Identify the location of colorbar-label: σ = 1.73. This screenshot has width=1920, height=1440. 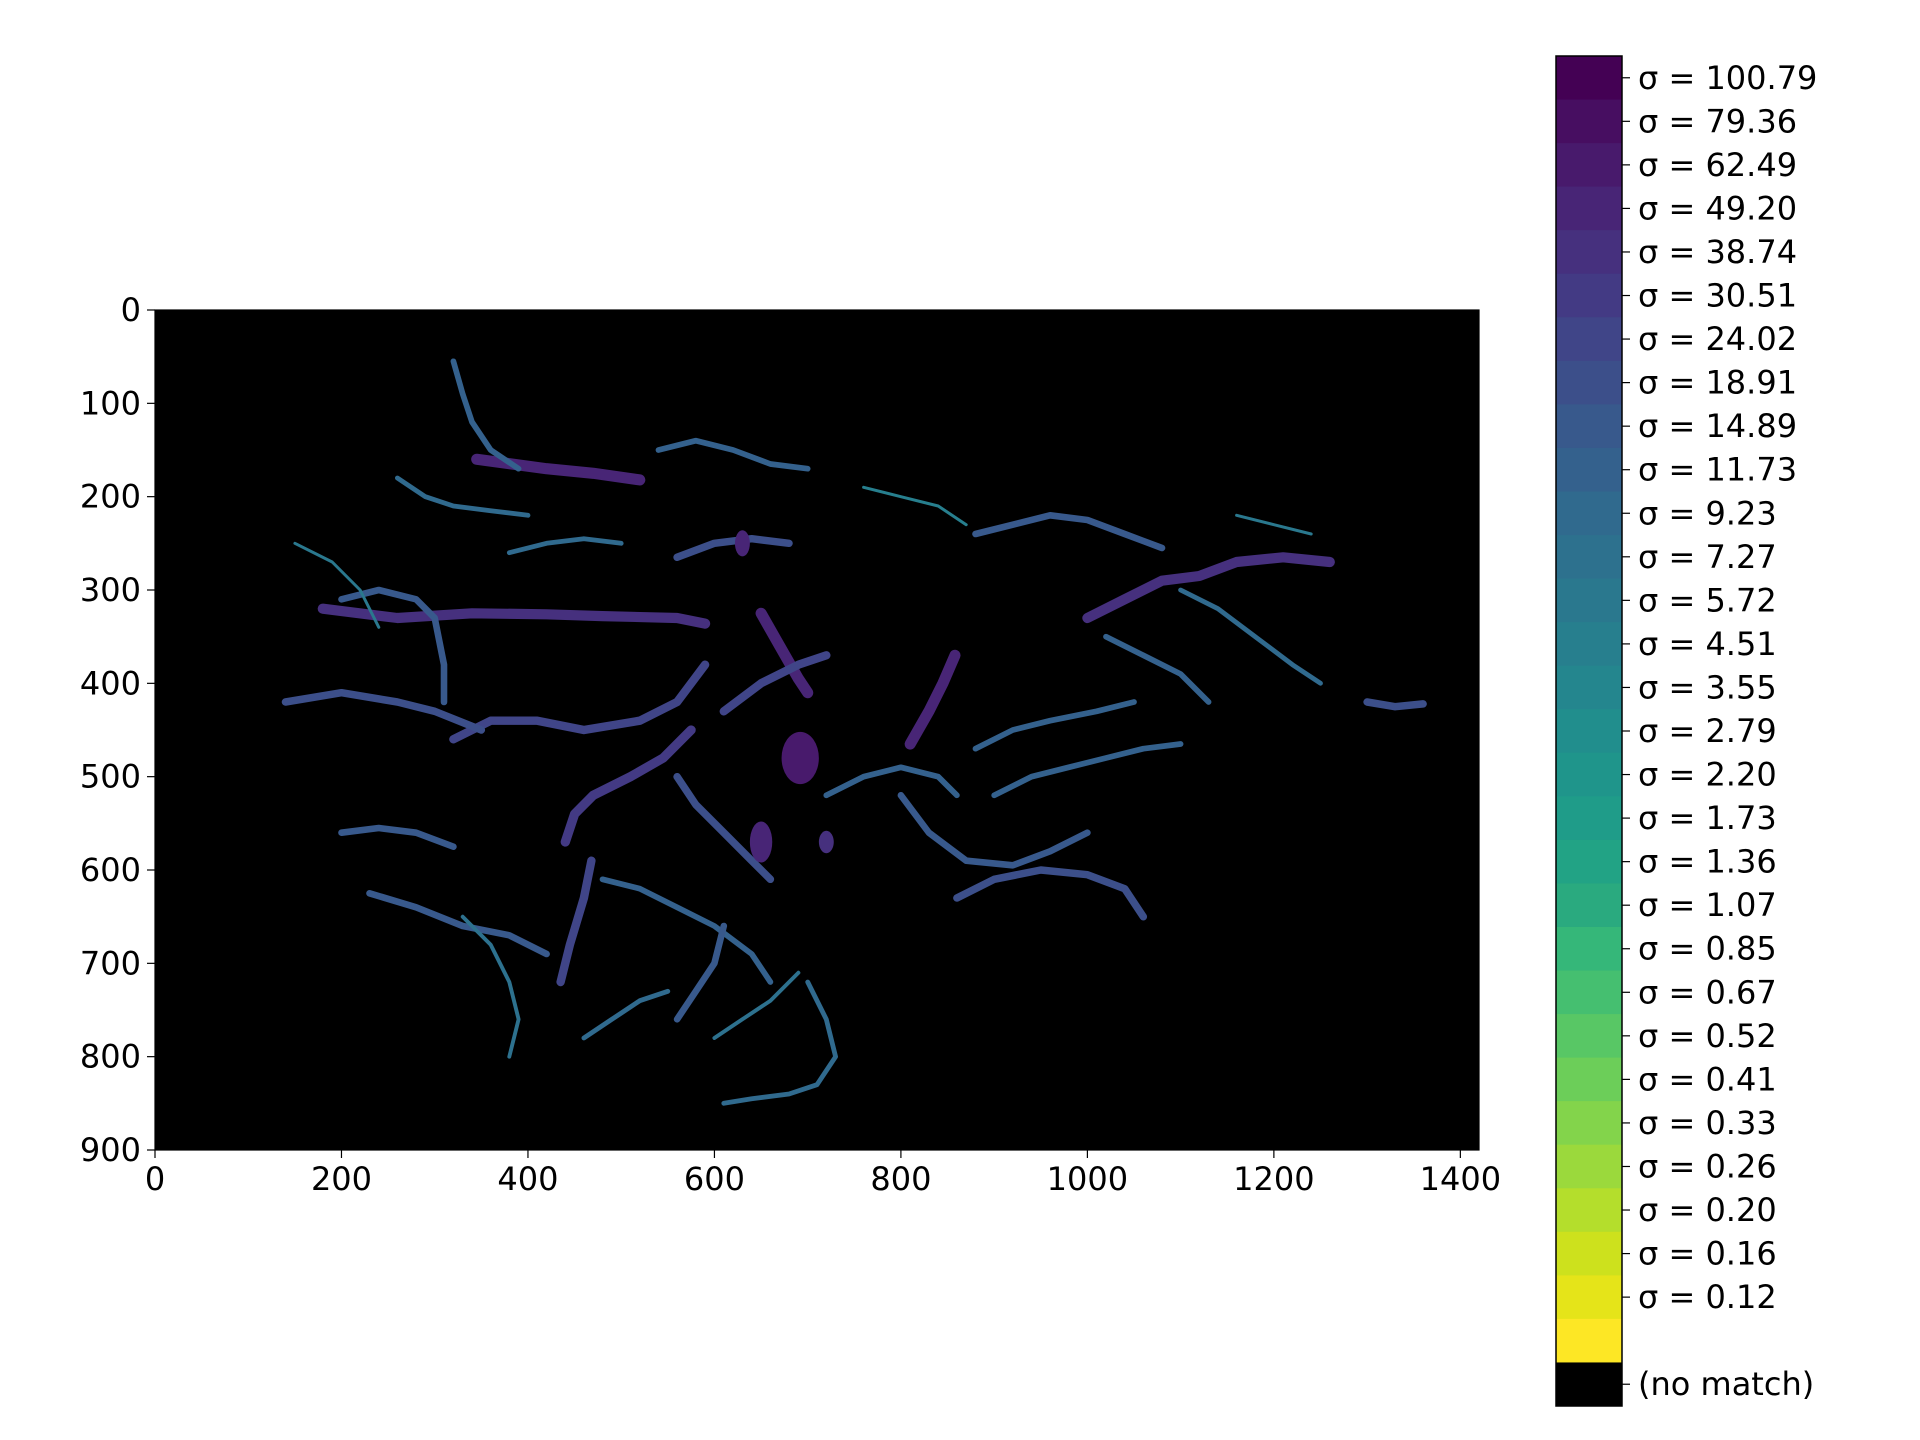
(1707, 818).